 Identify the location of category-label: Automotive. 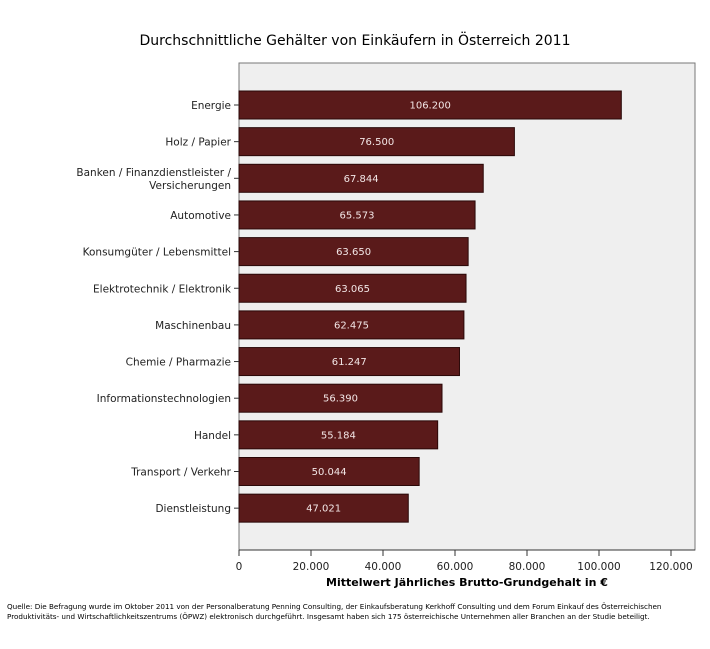
(200, 216).